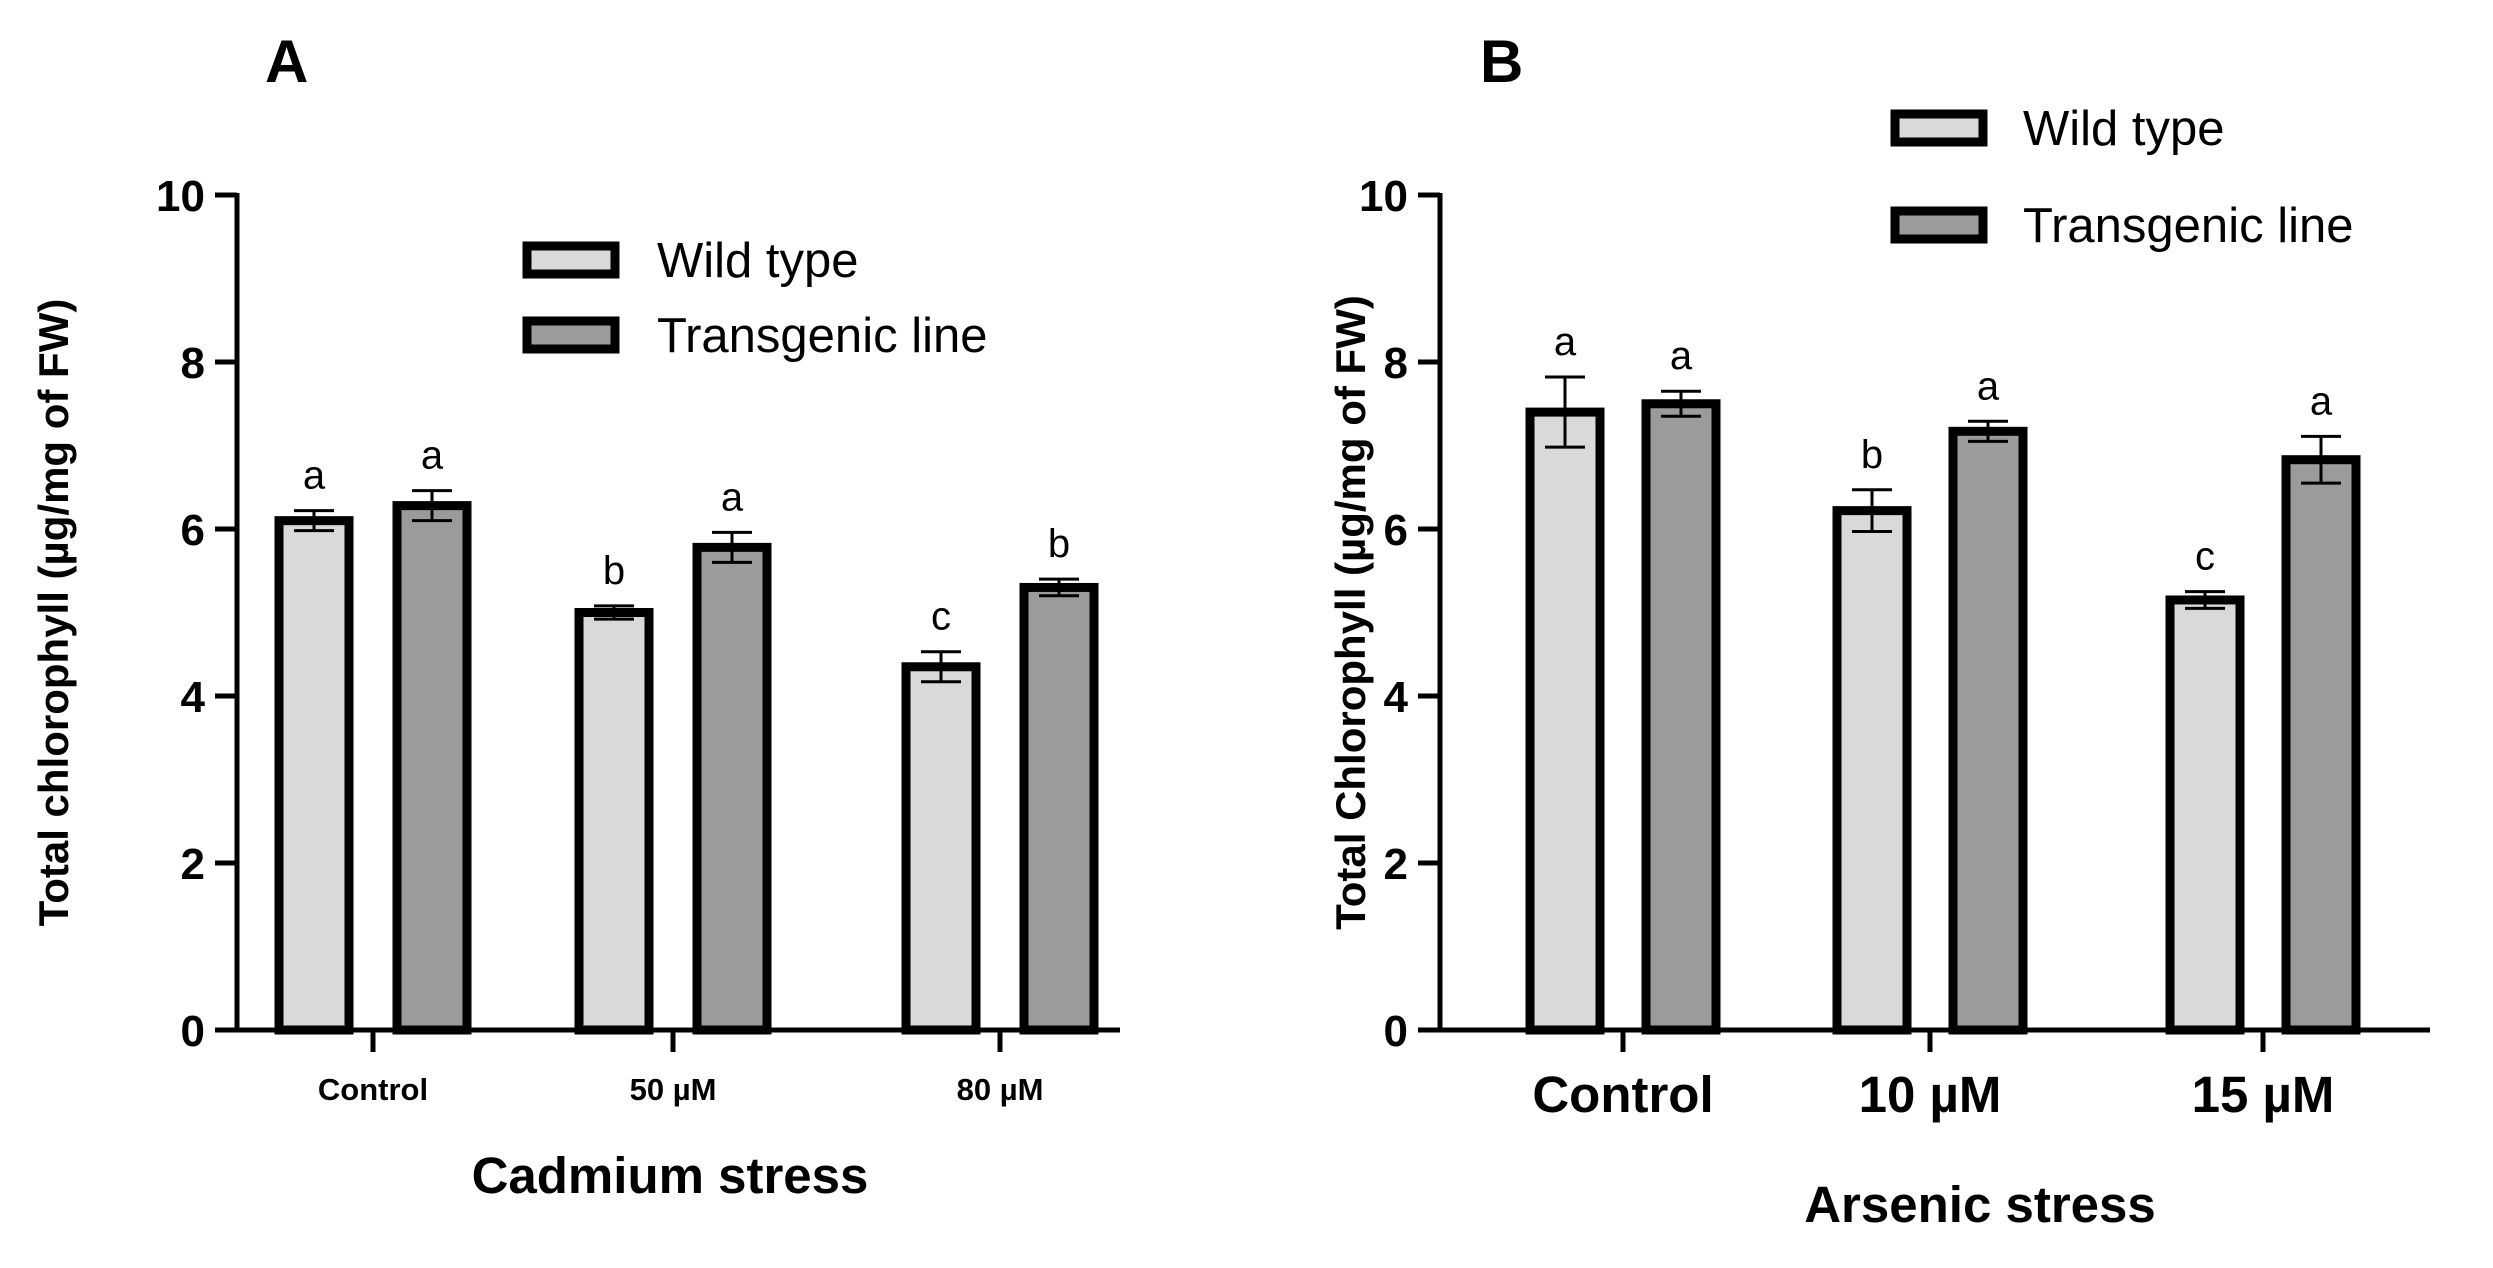 The image size is (2493, 1268). What do you see at coordinates (286, 61) in the screenshot?
I see `panel-a-letter: A` at bounding box center [286, 61].